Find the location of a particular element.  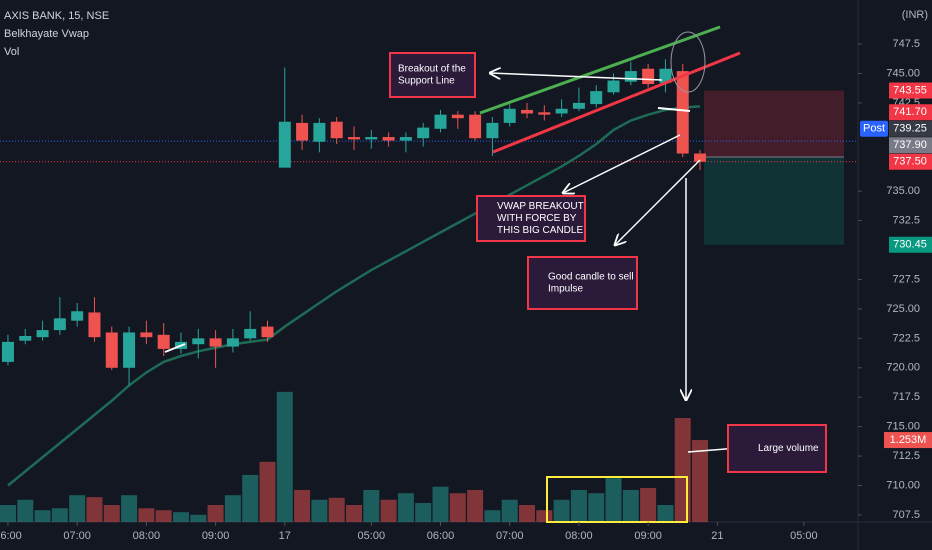

x-tick-label: 21 is located at coordinates (717, 536).